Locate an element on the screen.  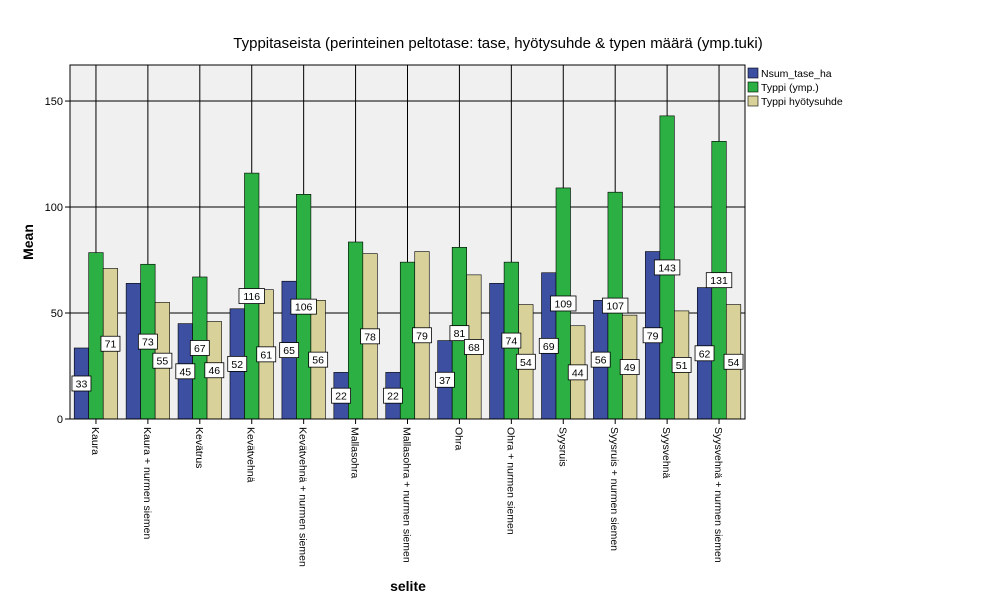
data-label: 52 is located at coordinates (237, 365).